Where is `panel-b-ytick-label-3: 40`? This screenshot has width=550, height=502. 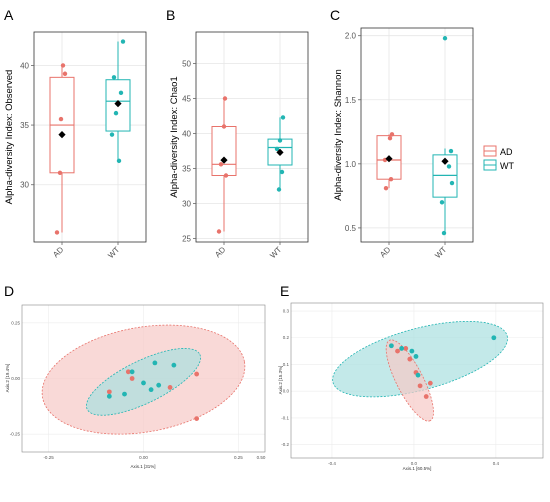
panel-b-ytick-label-3: 40 is located at coordinates (186, 134).